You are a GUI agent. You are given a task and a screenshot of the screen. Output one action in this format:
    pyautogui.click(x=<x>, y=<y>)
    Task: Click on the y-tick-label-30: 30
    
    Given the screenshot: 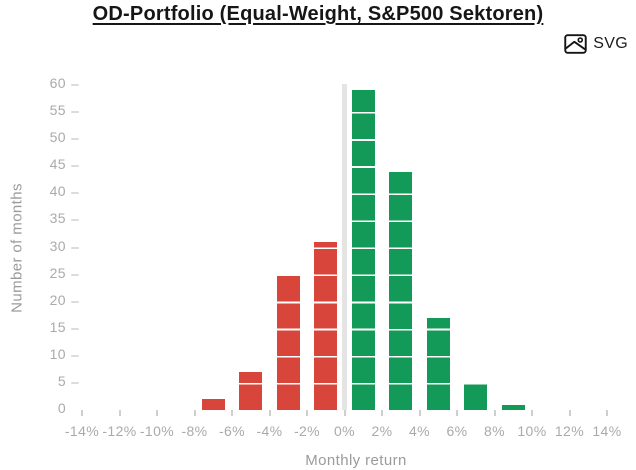 What is the action you would take?
    pyautogui.click(x=57, y=245)
    